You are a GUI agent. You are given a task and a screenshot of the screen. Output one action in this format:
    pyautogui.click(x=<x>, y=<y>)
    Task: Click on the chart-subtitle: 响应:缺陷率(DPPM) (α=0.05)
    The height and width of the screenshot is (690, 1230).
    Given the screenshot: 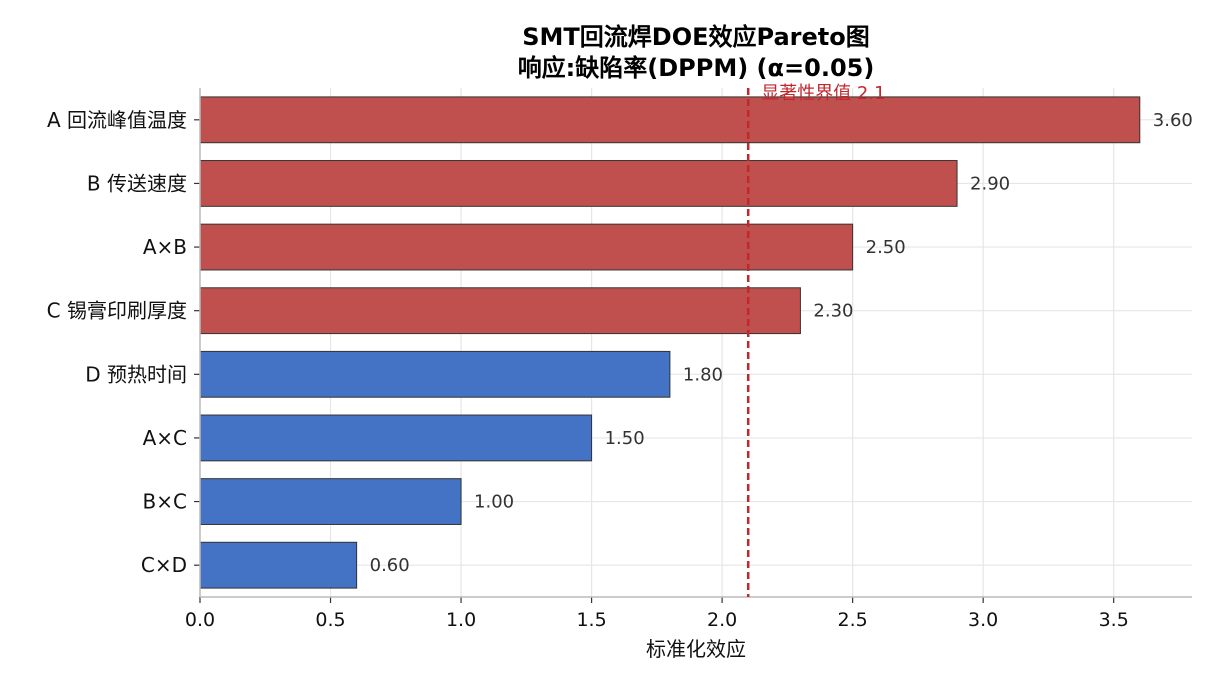 What is the action you would take?
    pyautogui.click(x=696, y=68)
    